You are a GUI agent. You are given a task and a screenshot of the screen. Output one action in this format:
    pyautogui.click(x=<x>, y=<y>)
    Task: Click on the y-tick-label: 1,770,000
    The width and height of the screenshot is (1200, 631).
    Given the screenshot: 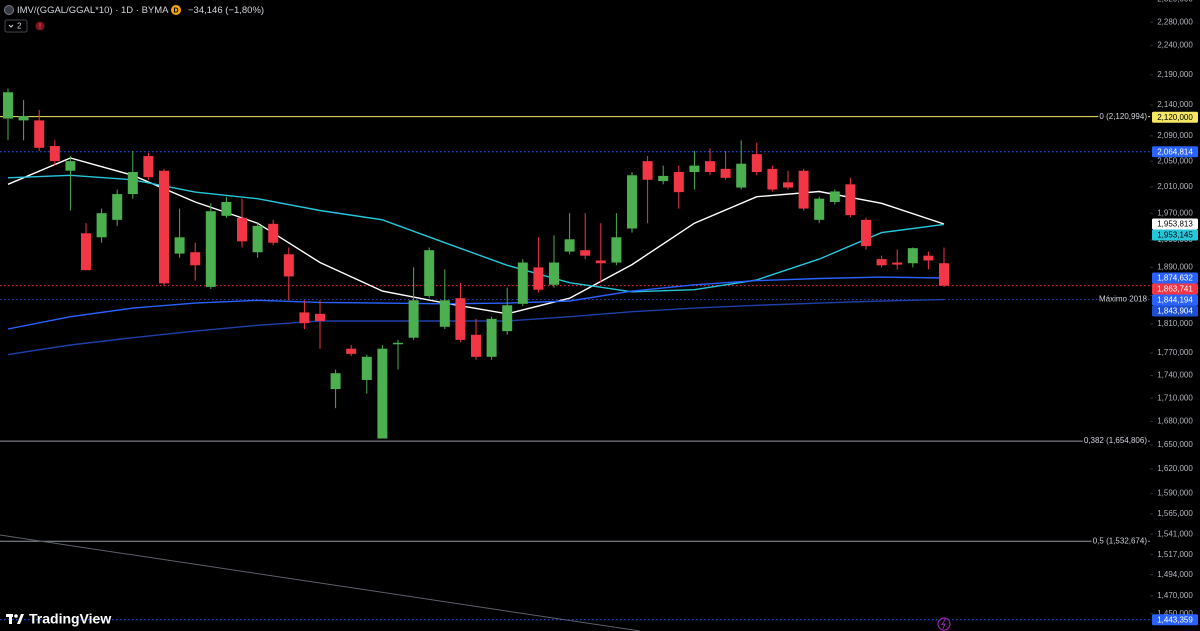 What is the action you would take?
    pyautogui.click(x=1175, y=352)
    